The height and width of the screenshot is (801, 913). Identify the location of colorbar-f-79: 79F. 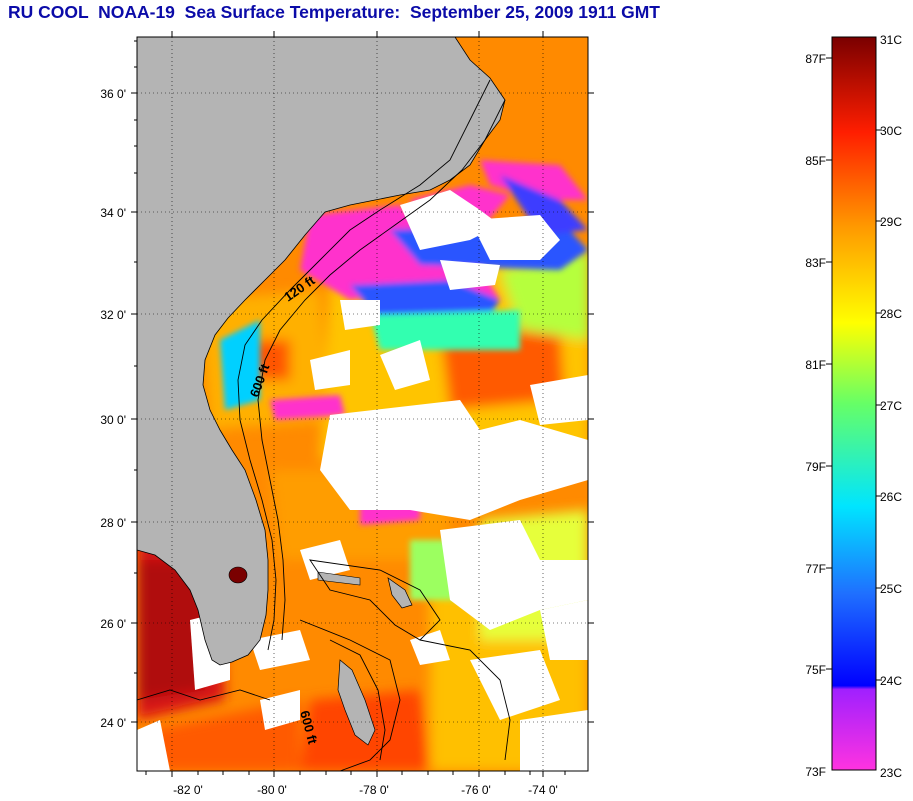
(815, 467).